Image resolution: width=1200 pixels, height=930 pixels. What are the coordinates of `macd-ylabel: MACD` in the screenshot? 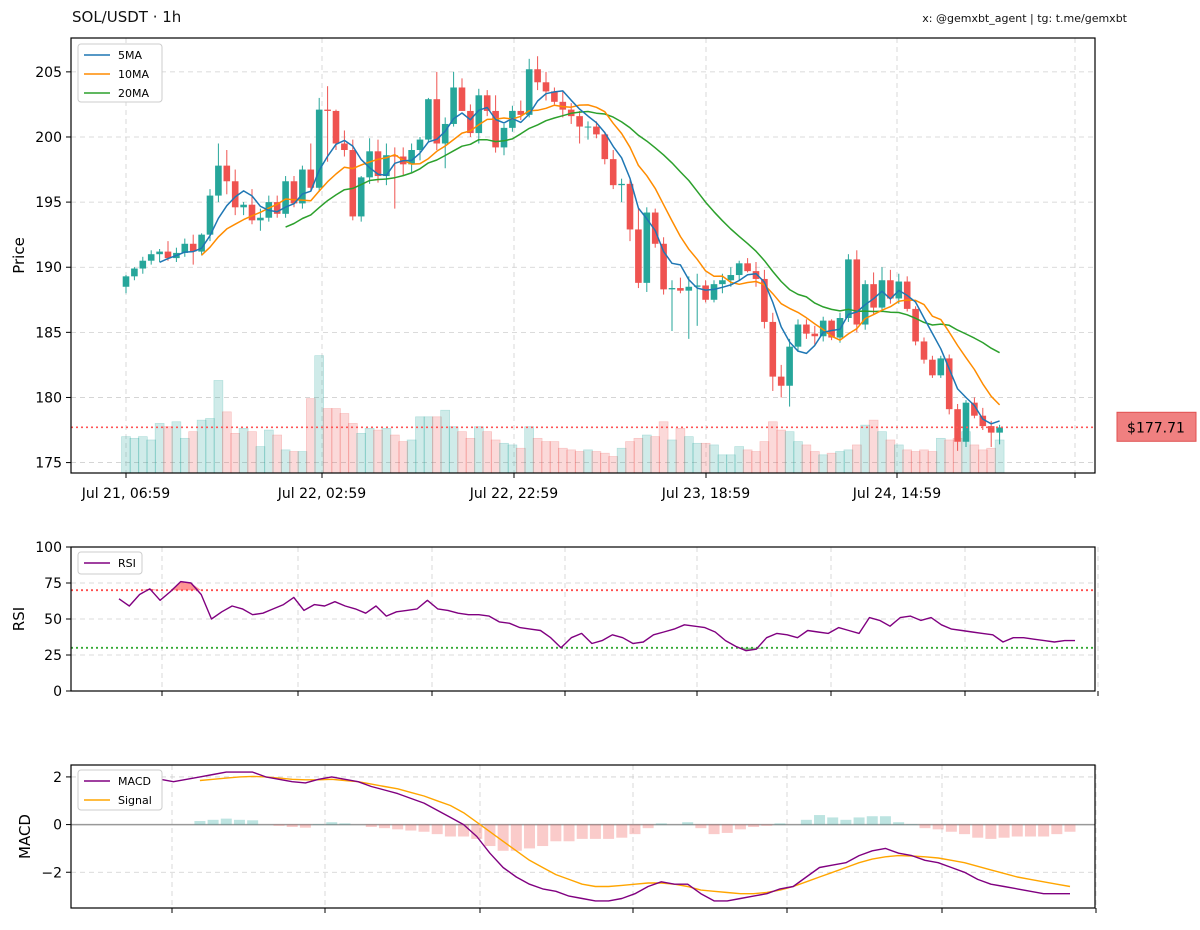 It's located at (25, 836).